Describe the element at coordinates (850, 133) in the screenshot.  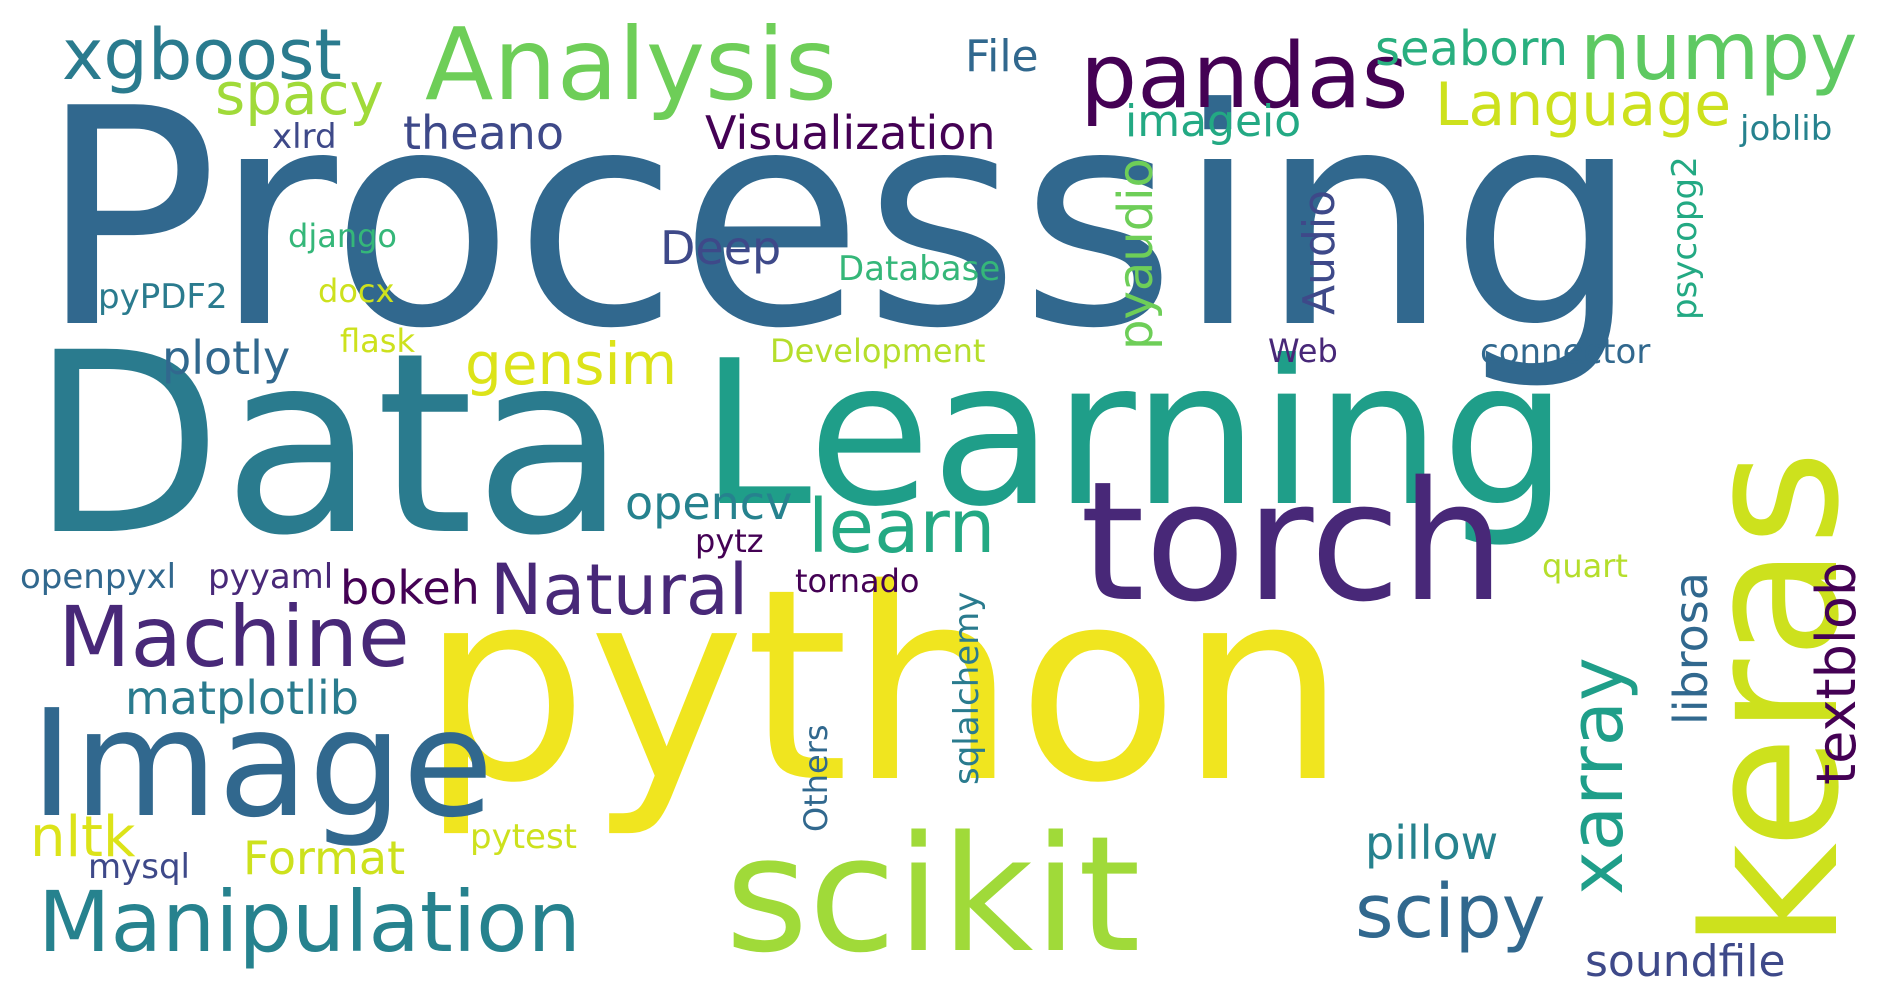
I see `word-visualization: Visualization` at that location.